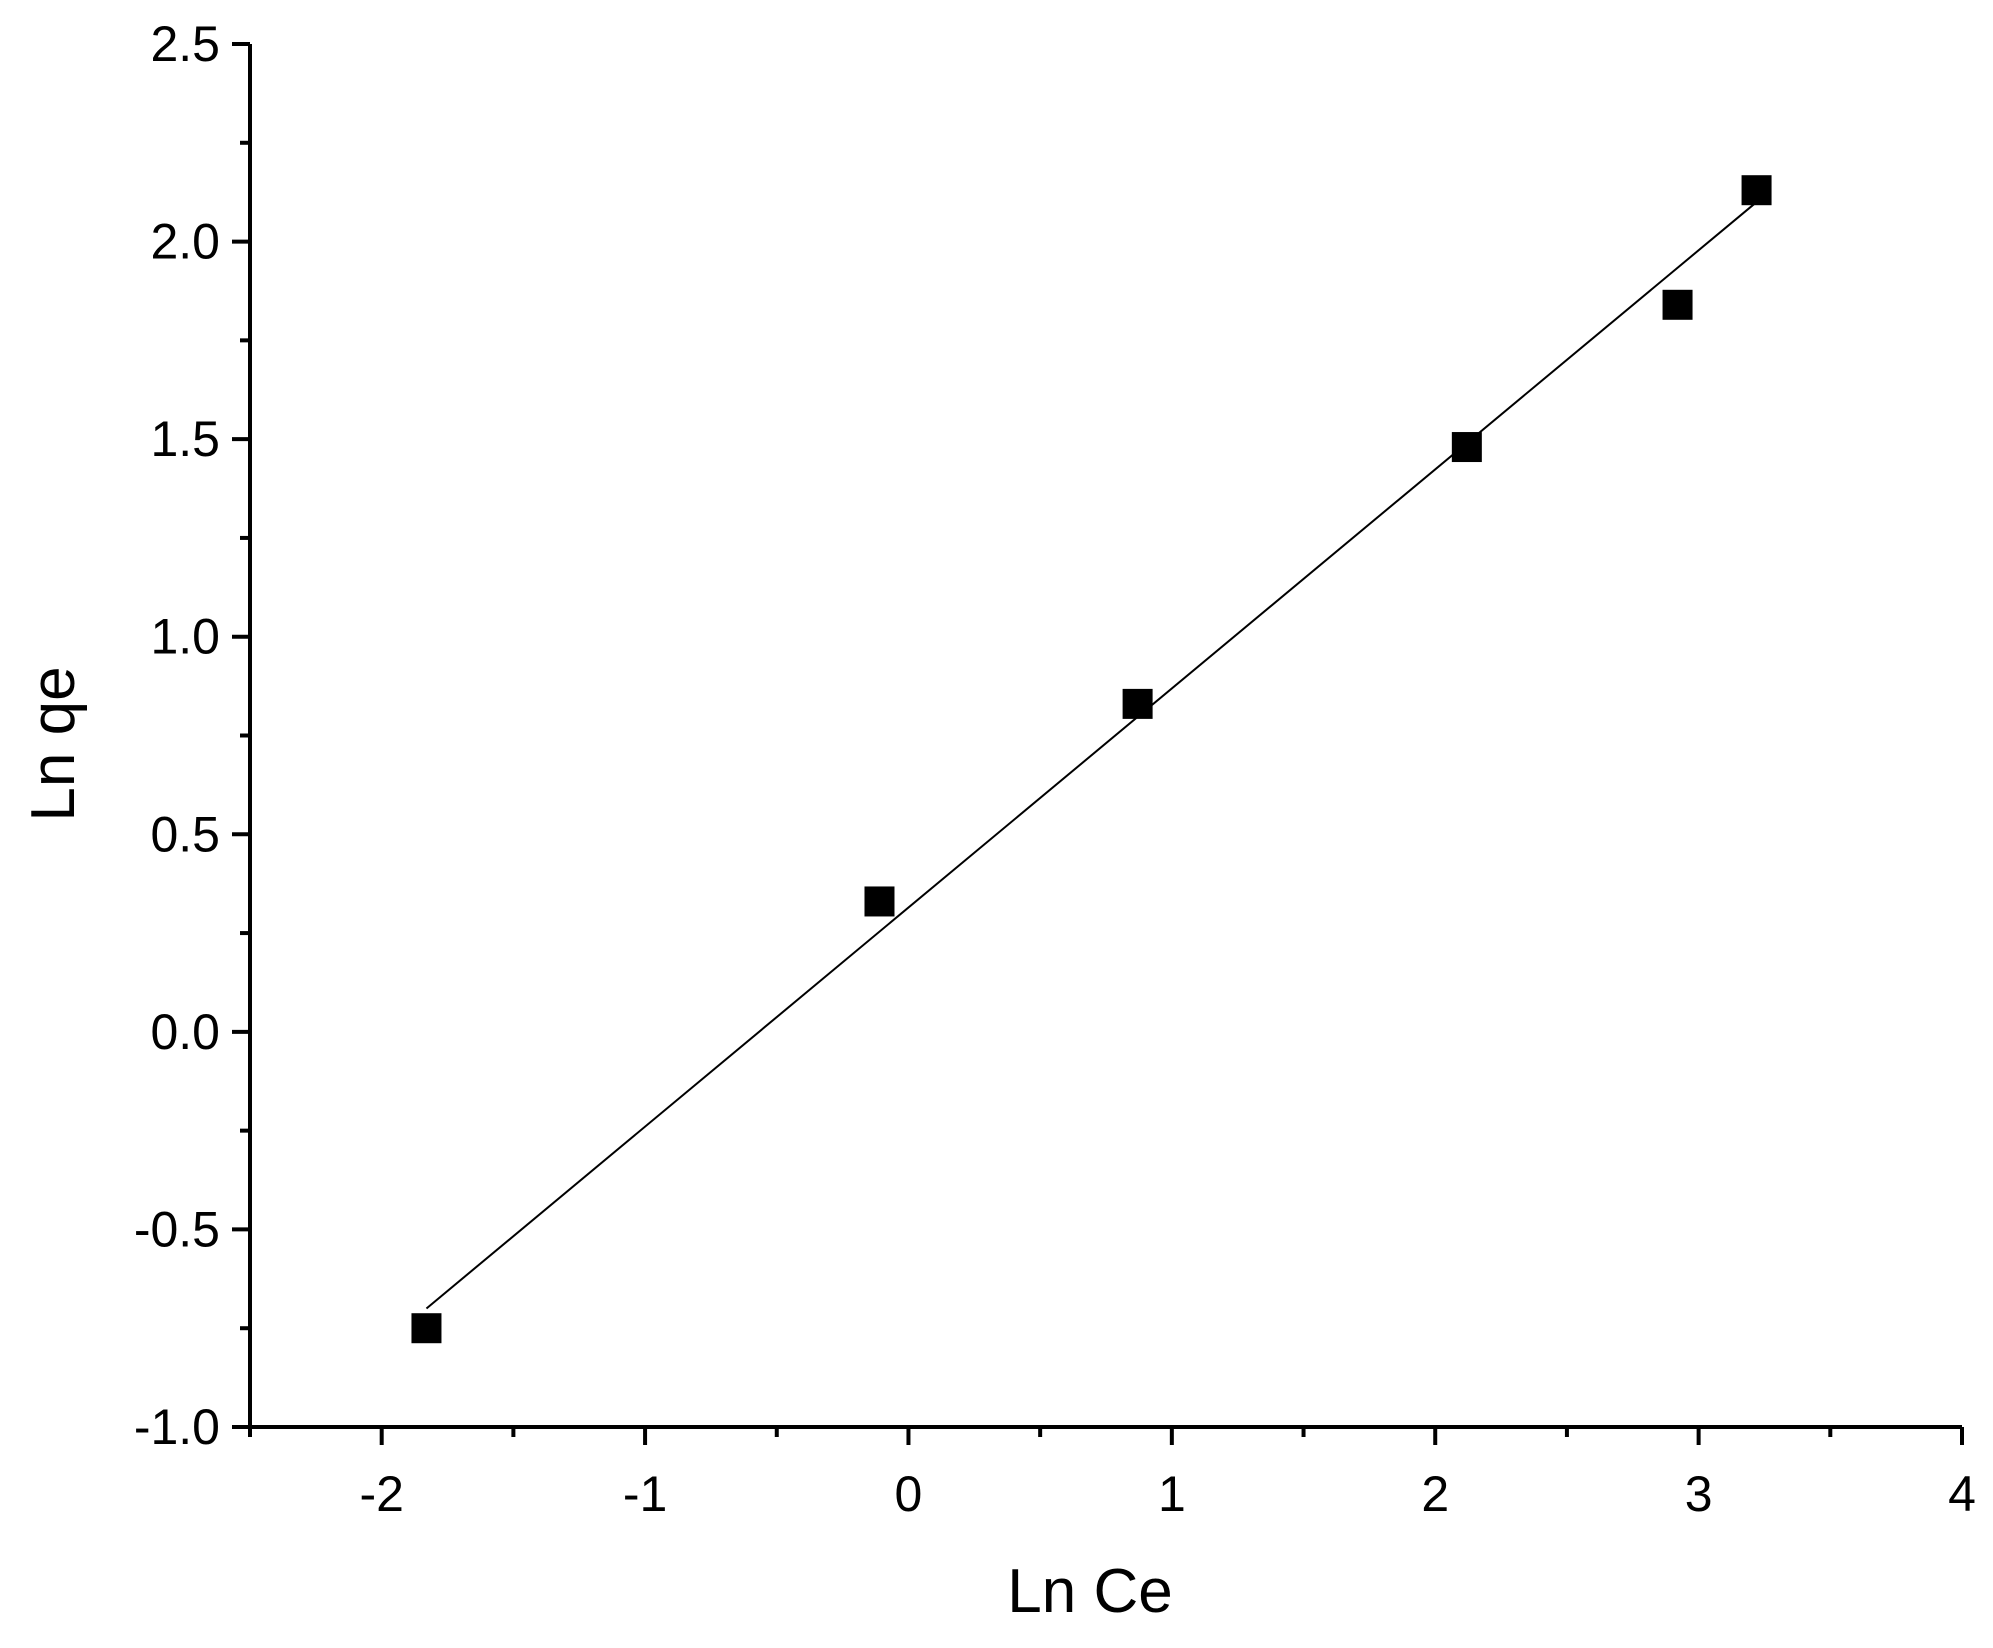 This screenshot has height=1648, width=1993. What do you see at coordinates (177, 1427) in the screenshot?
I see `y-tick-label: -1.0` at bounding box center [177, 1427].